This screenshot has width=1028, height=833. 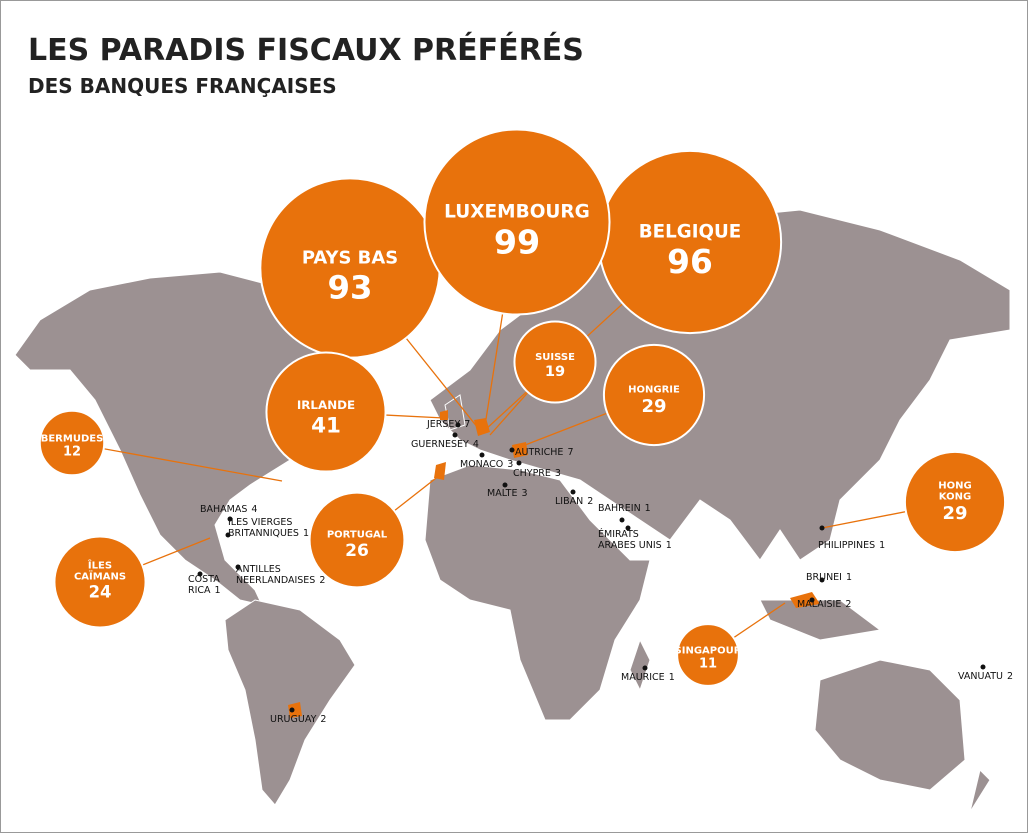 I want to click on place-label: MONACO 3, so click(x=486, y=464).